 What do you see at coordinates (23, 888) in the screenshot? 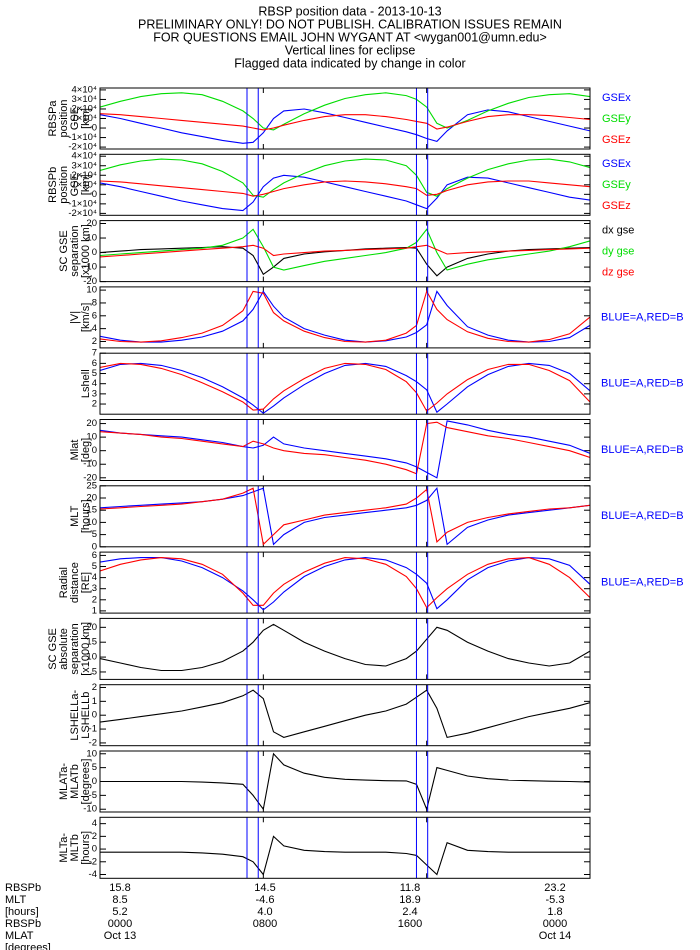
I see `footer-label: RBSPb` at bounding box center [23, 888].